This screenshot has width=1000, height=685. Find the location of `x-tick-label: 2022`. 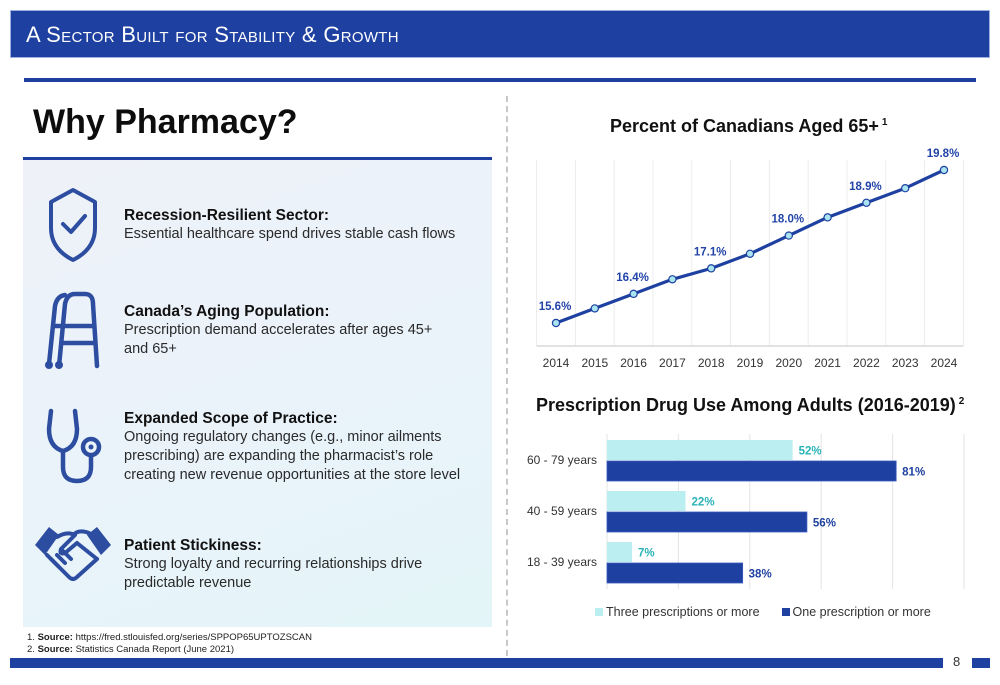

x-tick-label: 2022 is located at coordinates (866, 363).